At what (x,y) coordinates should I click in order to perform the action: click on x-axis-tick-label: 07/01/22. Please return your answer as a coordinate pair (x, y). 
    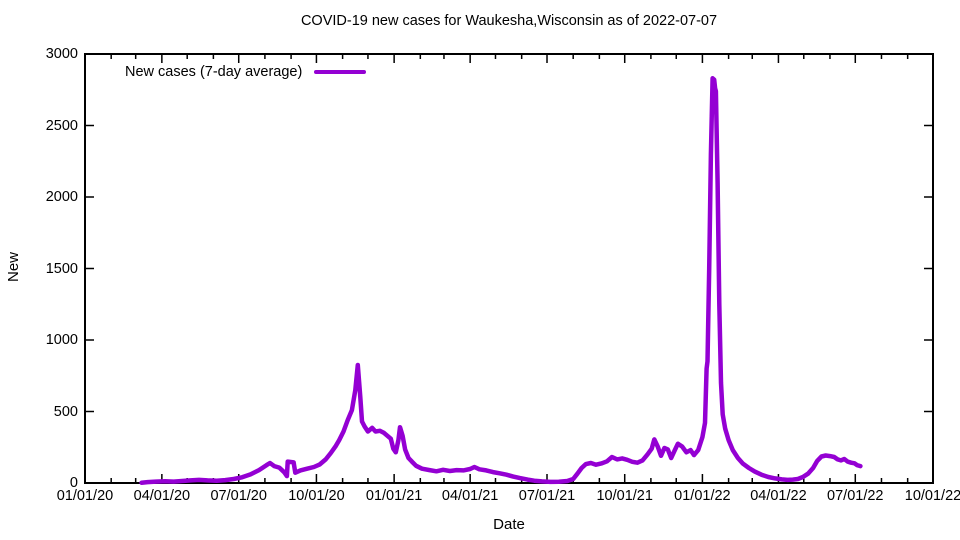
    Looking at the image, I should click on (855, 496).